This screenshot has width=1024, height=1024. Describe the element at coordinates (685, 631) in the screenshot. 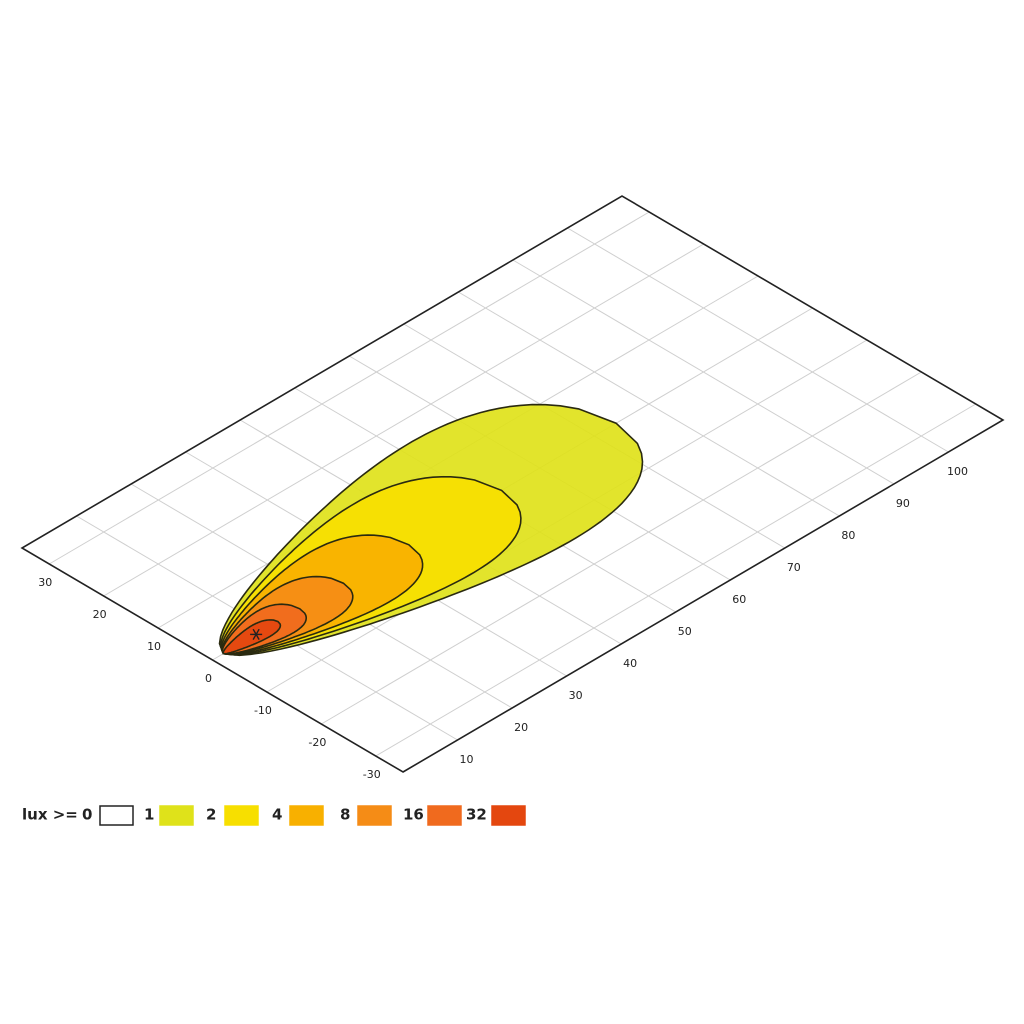

I see `x-tick-label: 50` at that location.